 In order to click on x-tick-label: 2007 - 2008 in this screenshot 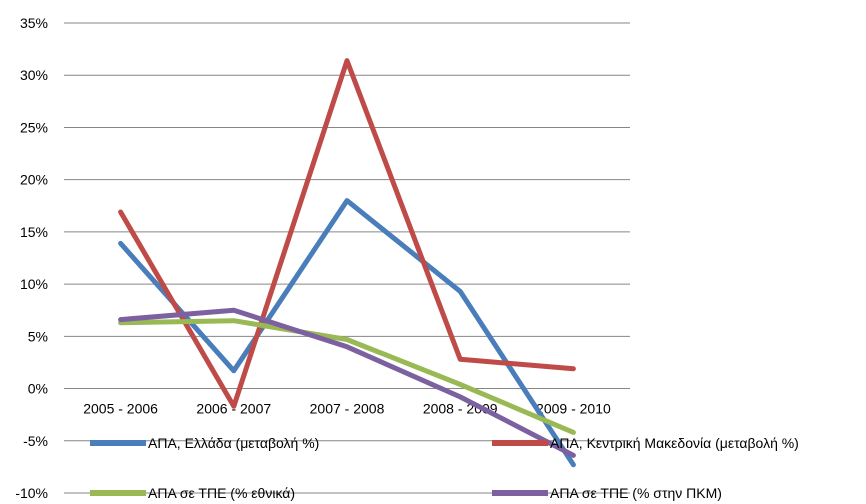, I will do `click(347, 409)`.